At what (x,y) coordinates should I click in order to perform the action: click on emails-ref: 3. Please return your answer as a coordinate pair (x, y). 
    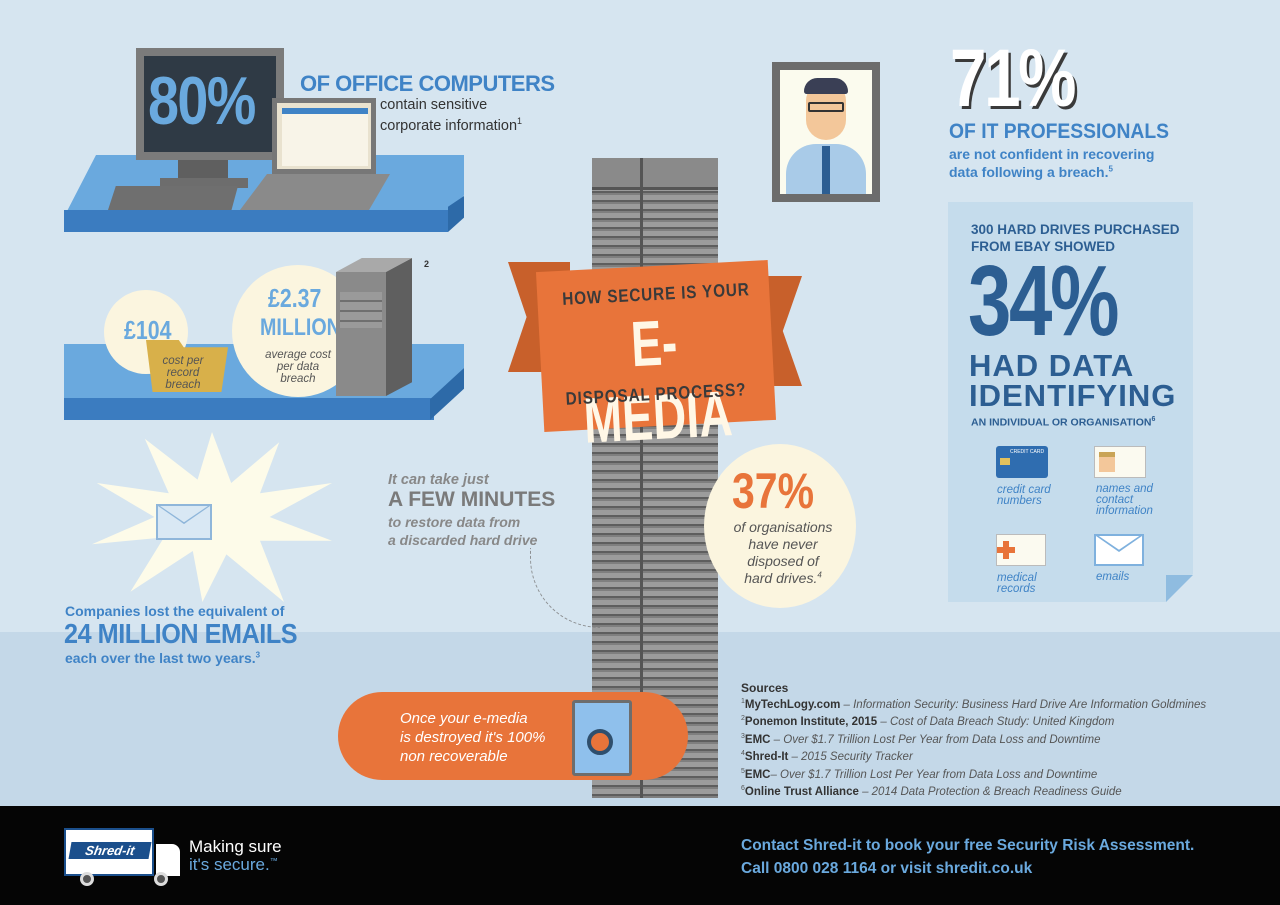
    Looking at the image, I should click on (258, 655).